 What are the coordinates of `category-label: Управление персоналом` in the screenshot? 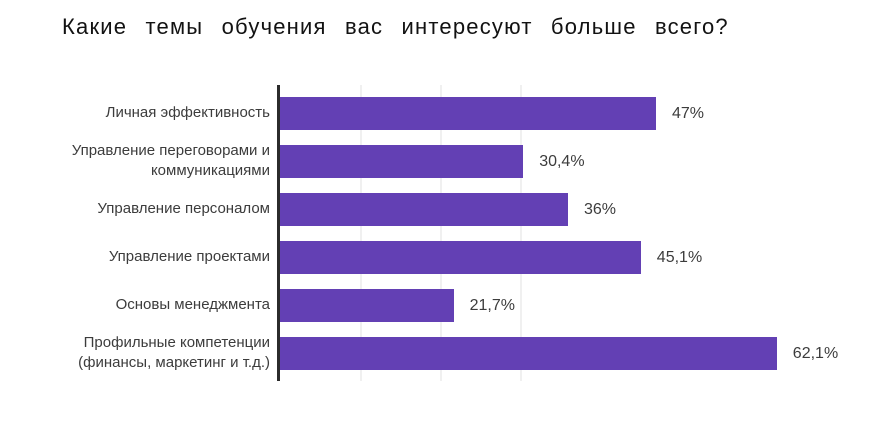 It's located at (183, 209).